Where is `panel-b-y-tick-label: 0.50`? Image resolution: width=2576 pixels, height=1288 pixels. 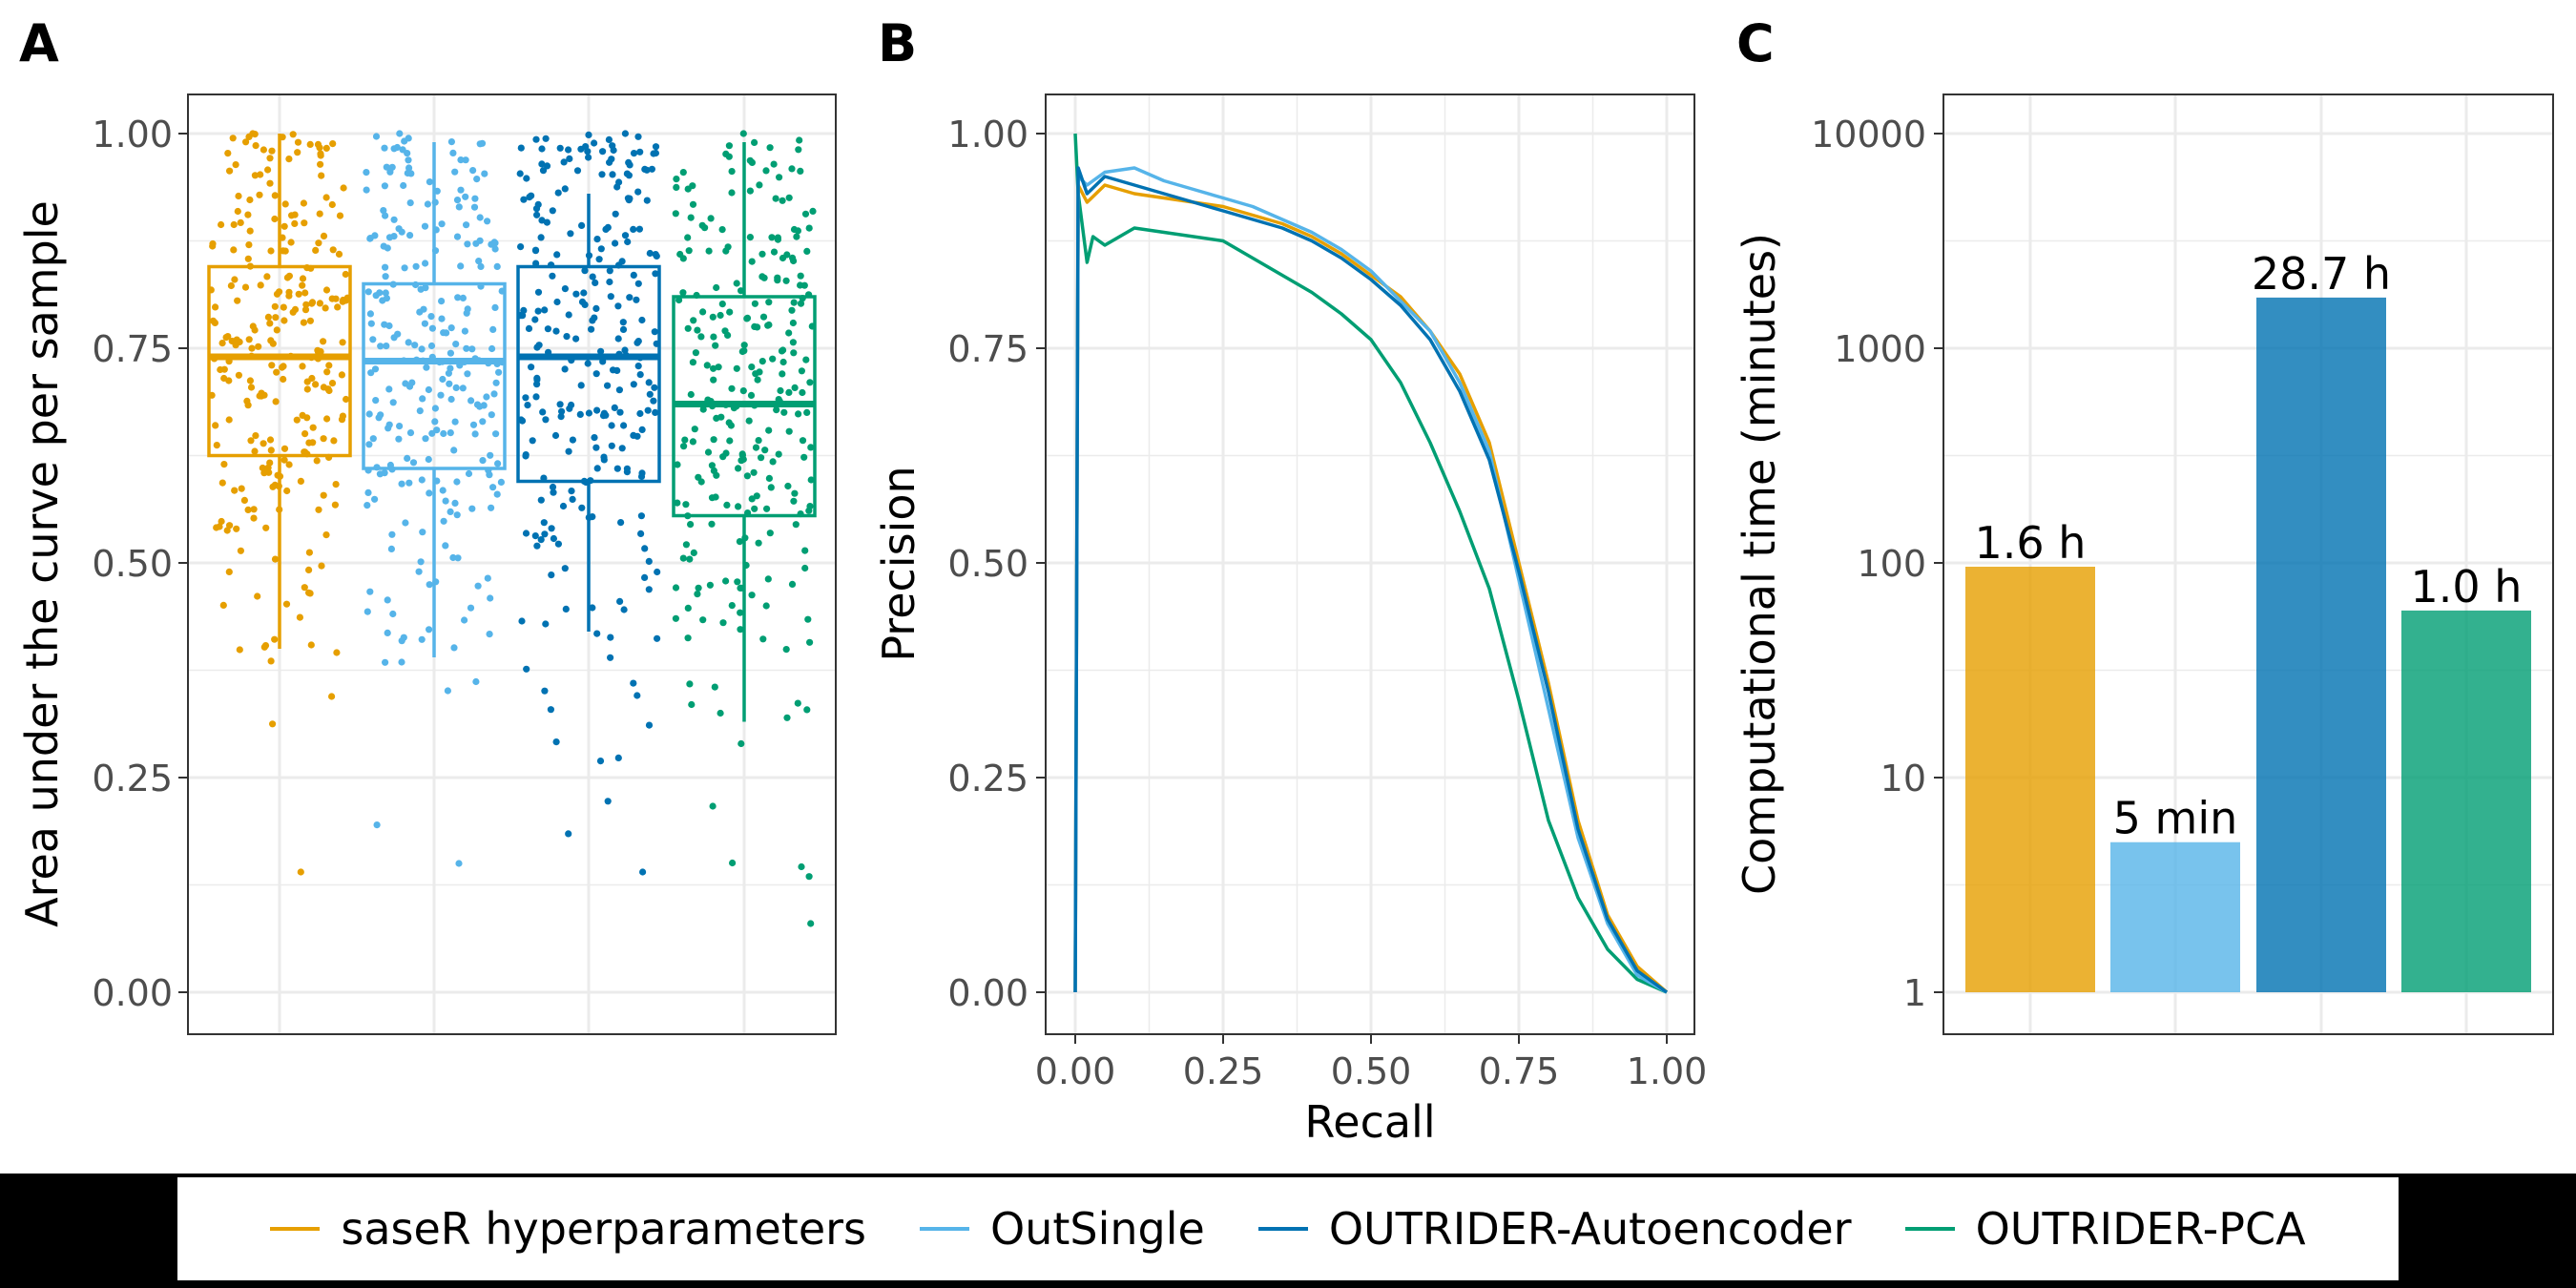
panel-b-y-tick-label: 0.50 is located at coordinates (987, 564).